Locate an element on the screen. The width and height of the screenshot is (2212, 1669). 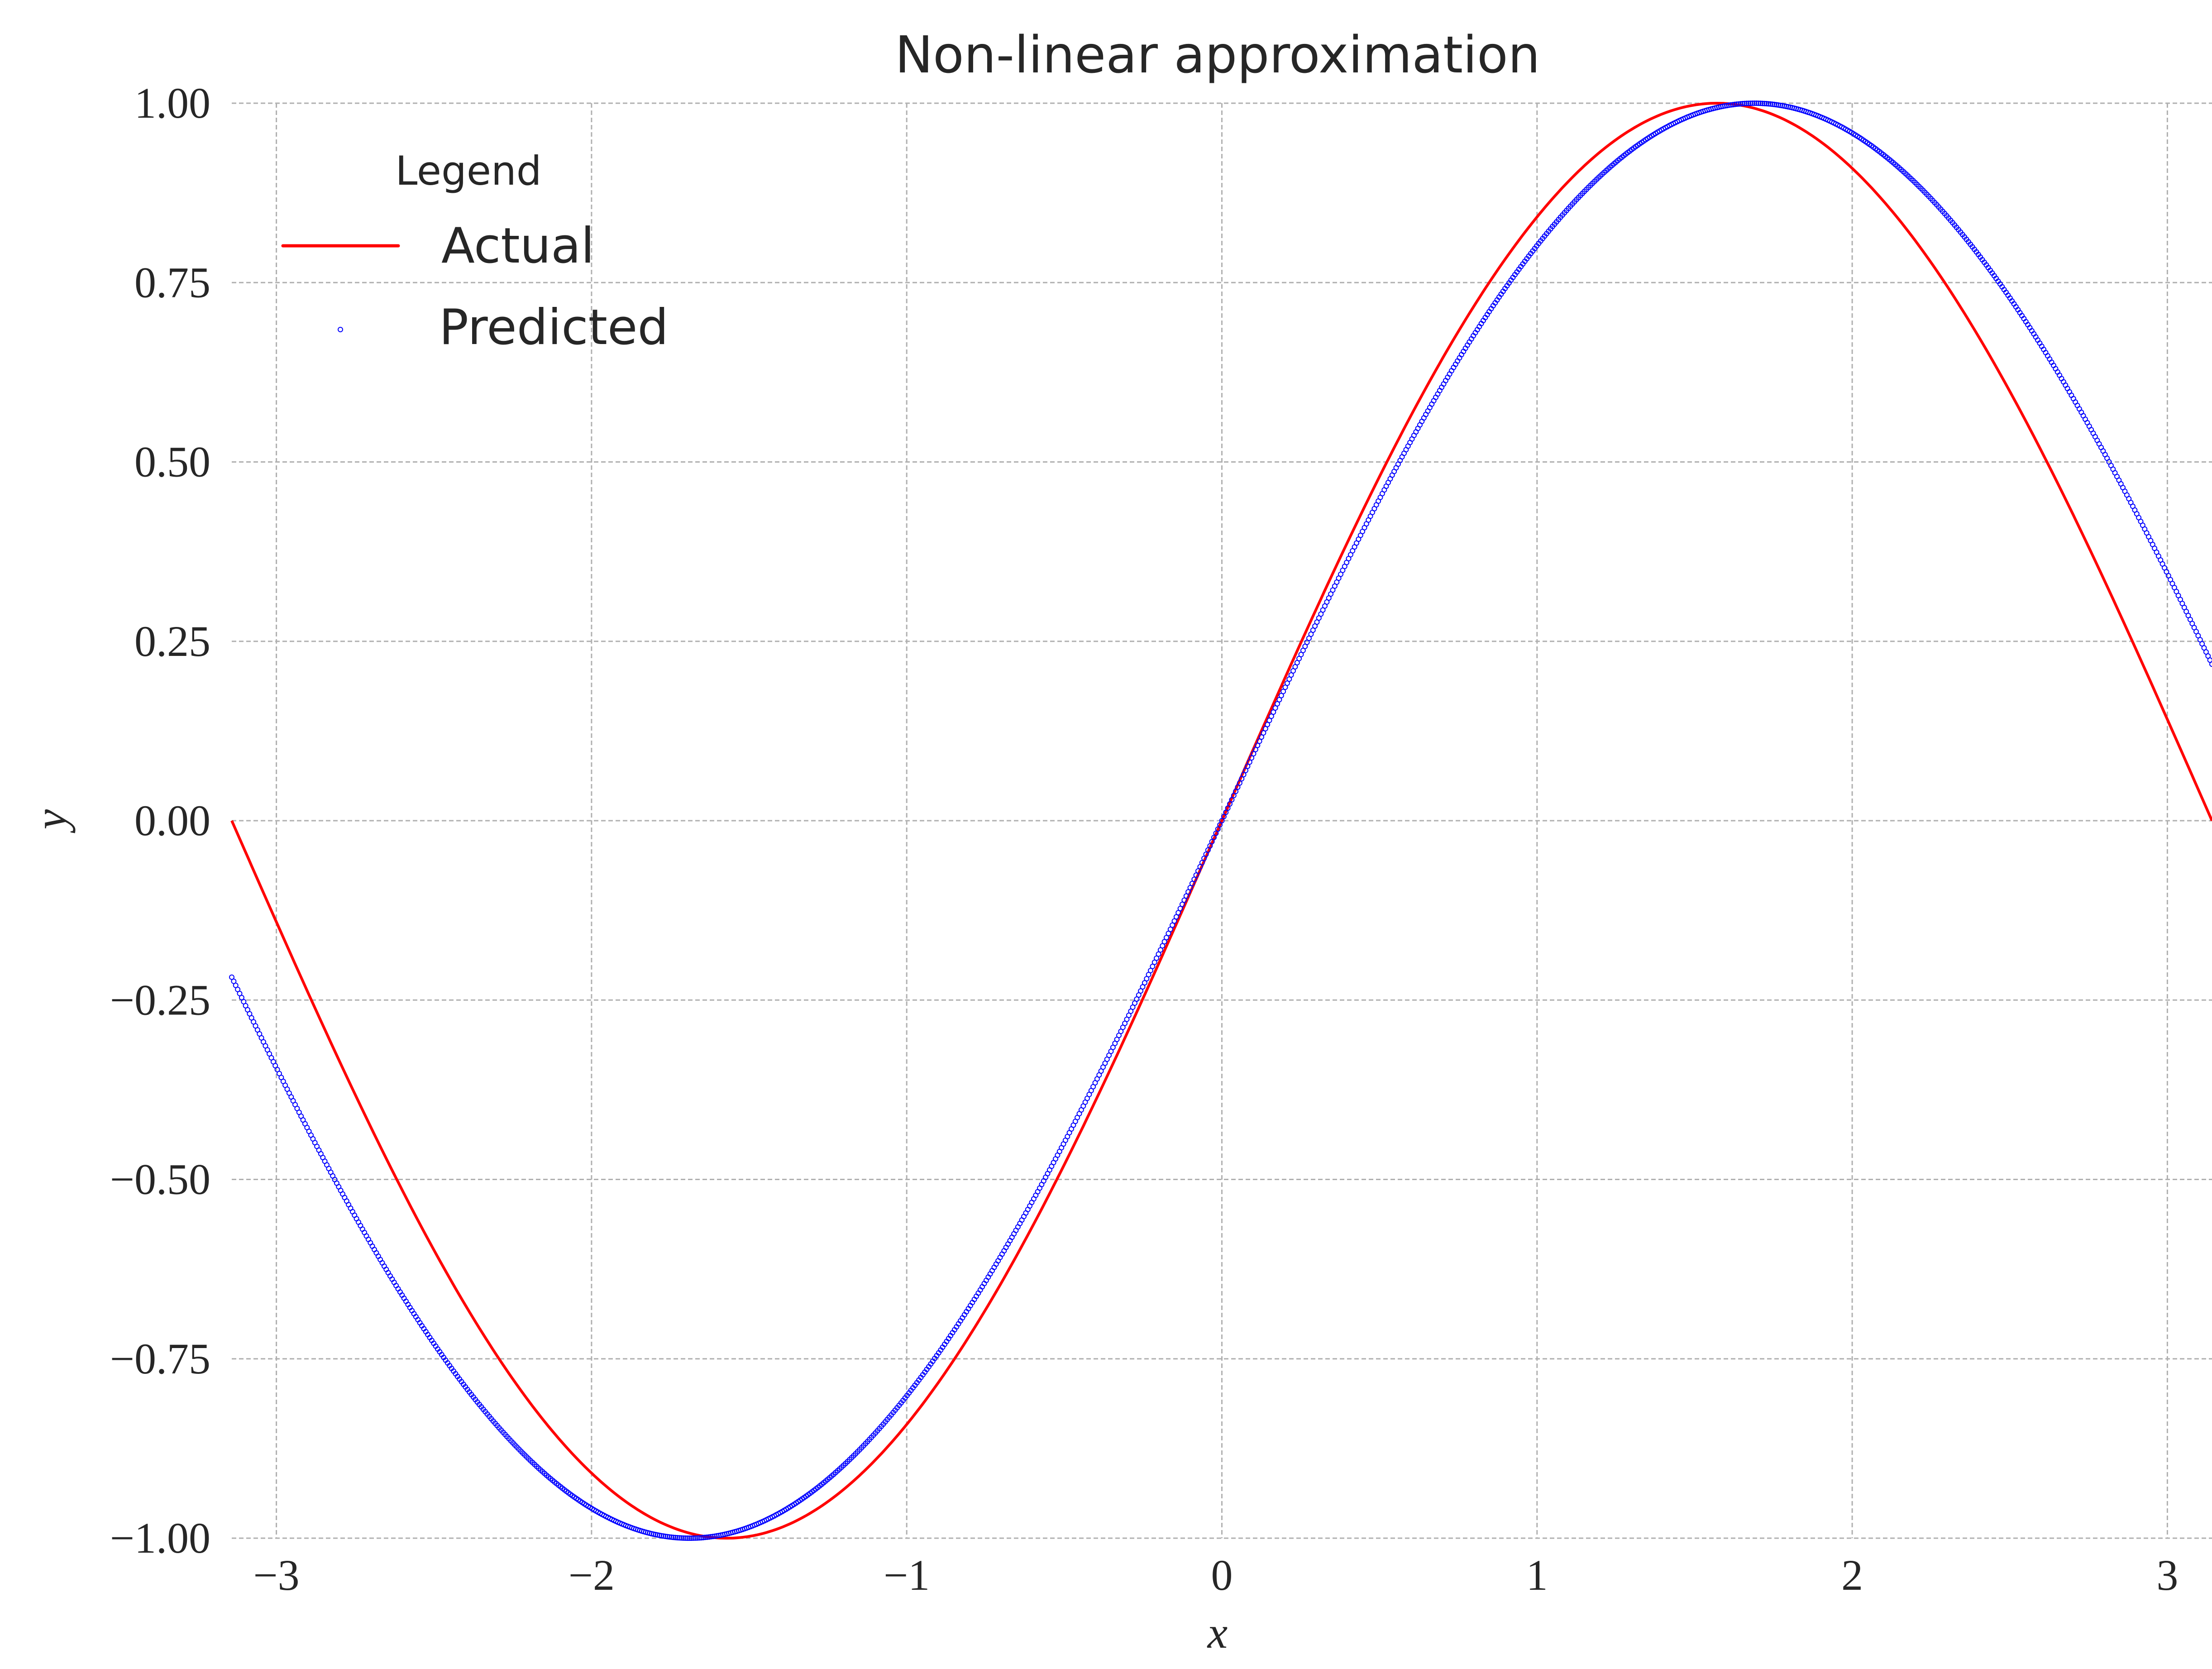
y-tick-label: −1.00 is located at coordinates (160, 1538).